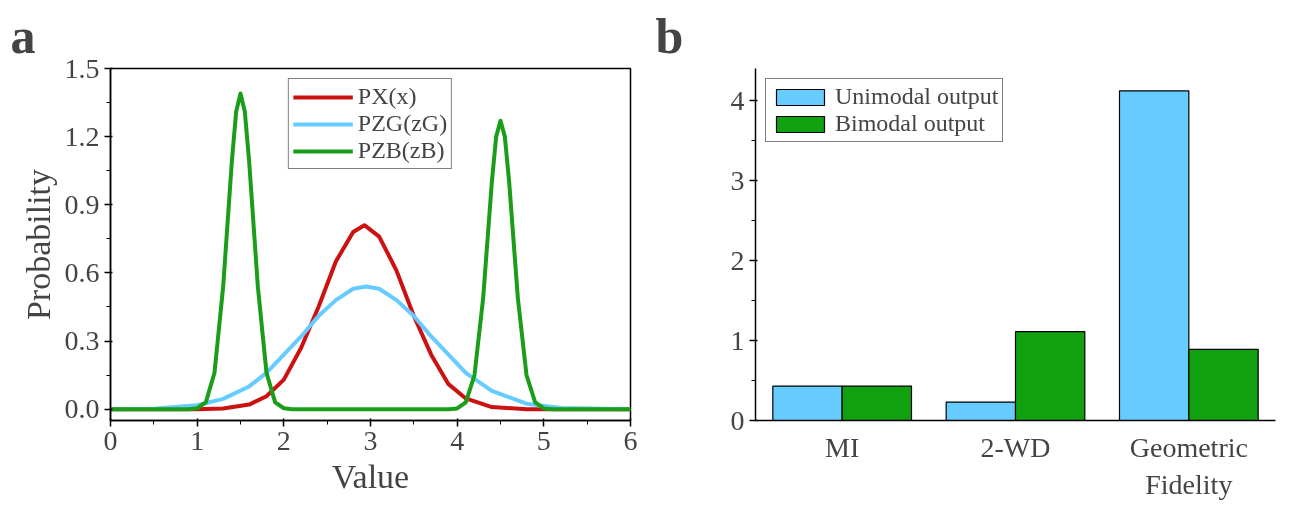  I want to click on y-tick-label: 0.3, so click(82, 341).